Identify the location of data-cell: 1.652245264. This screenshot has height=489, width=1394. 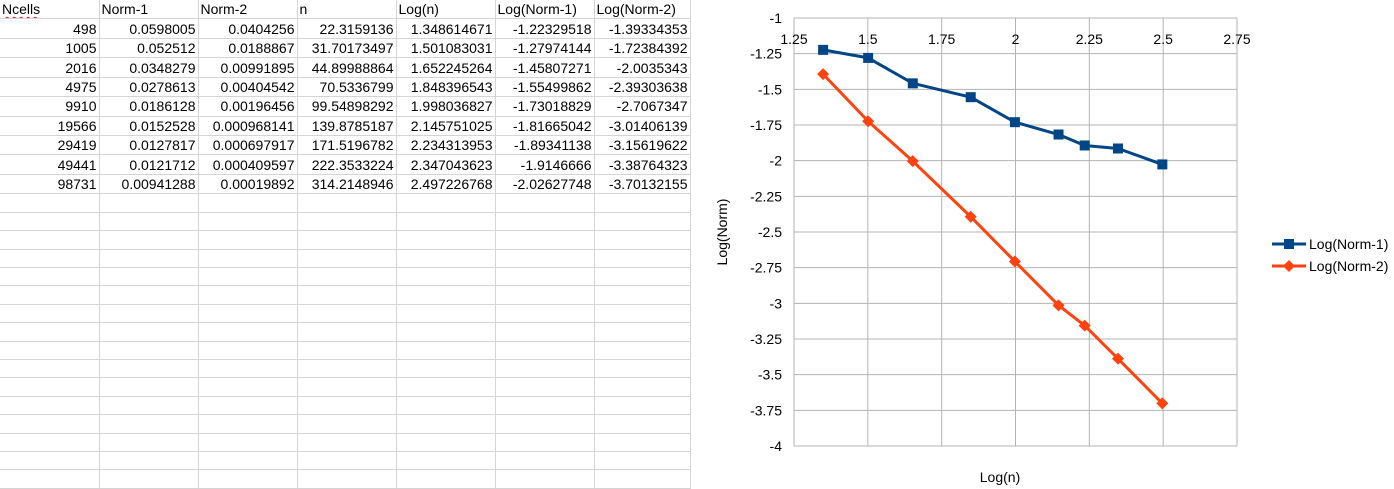
(446, 67).